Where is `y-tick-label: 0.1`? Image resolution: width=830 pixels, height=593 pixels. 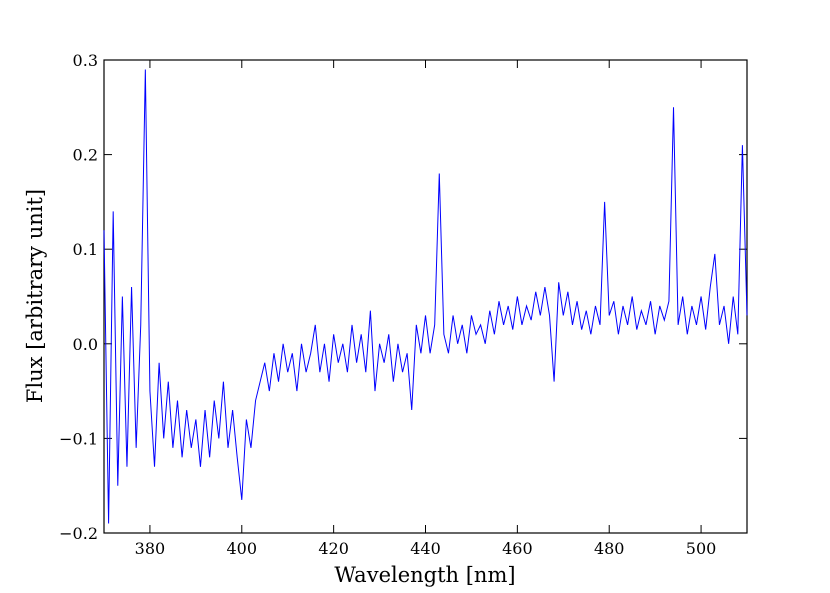 y-tick-label: 0.1 is located at coordinates (85, 249).